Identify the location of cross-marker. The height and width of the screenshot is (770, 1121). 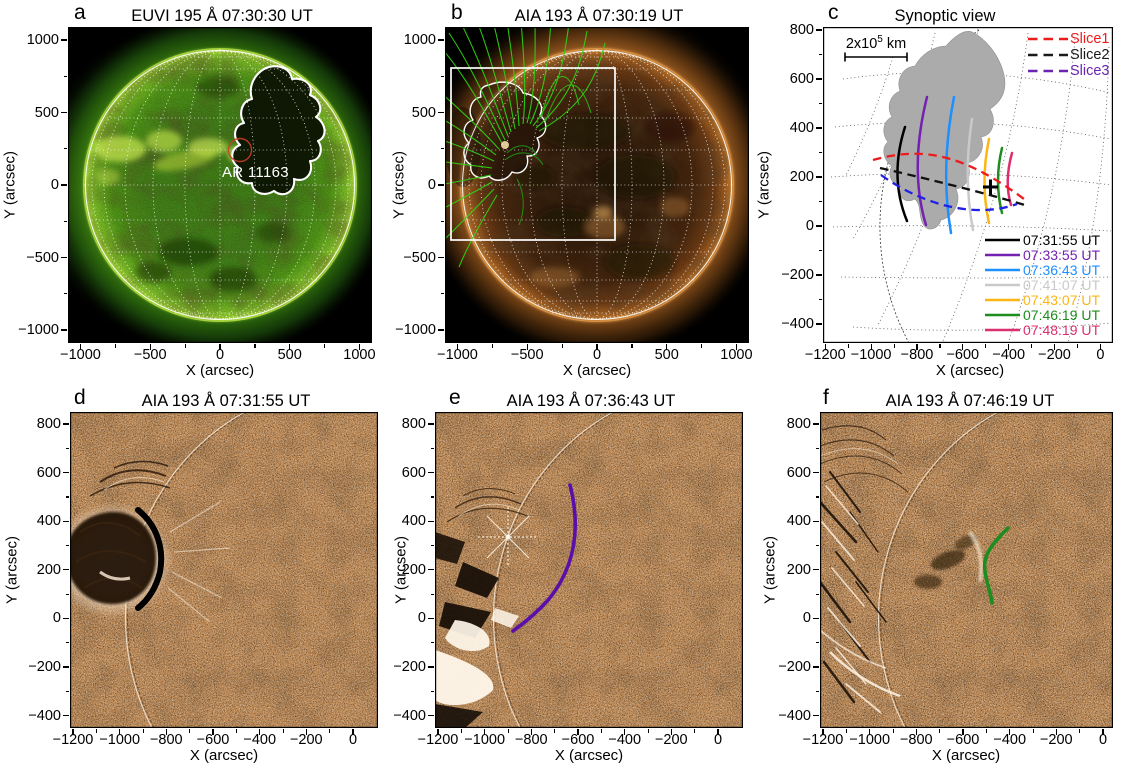
(990, 187).